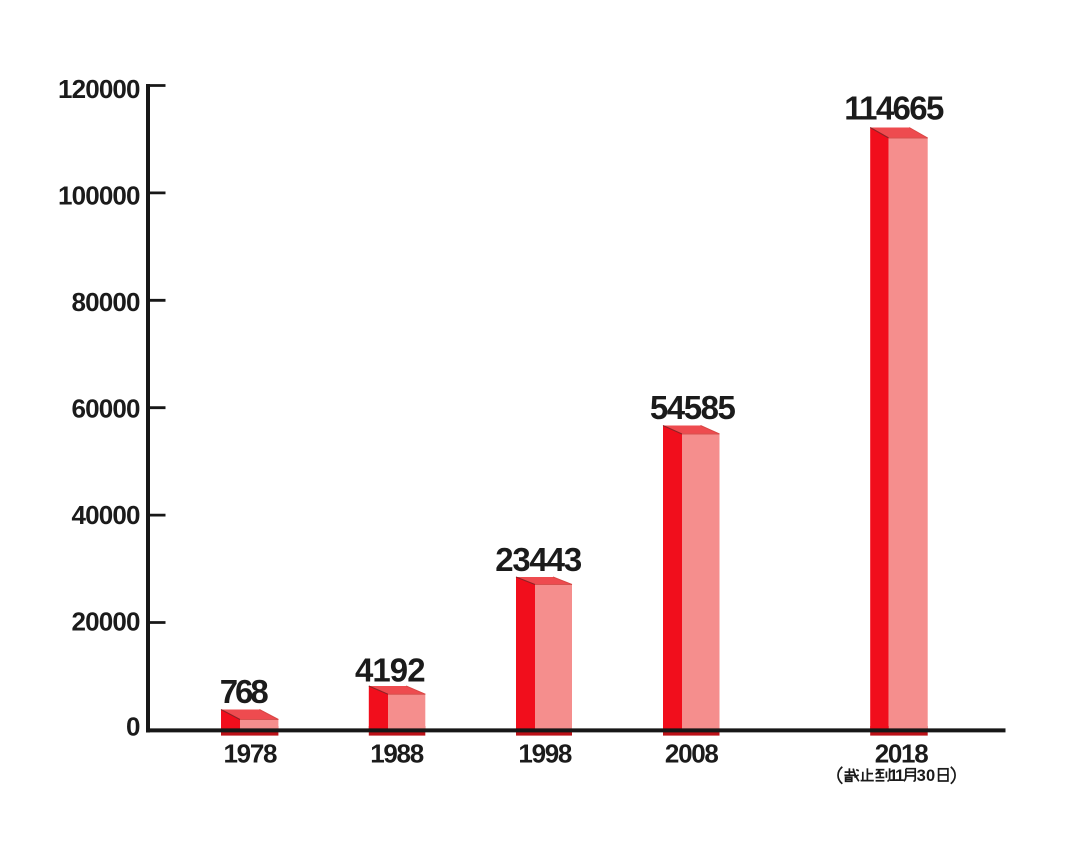  Describe the element at coordinates (106, 409) in the screenshot. I see `svg-text: 60000` at that location.